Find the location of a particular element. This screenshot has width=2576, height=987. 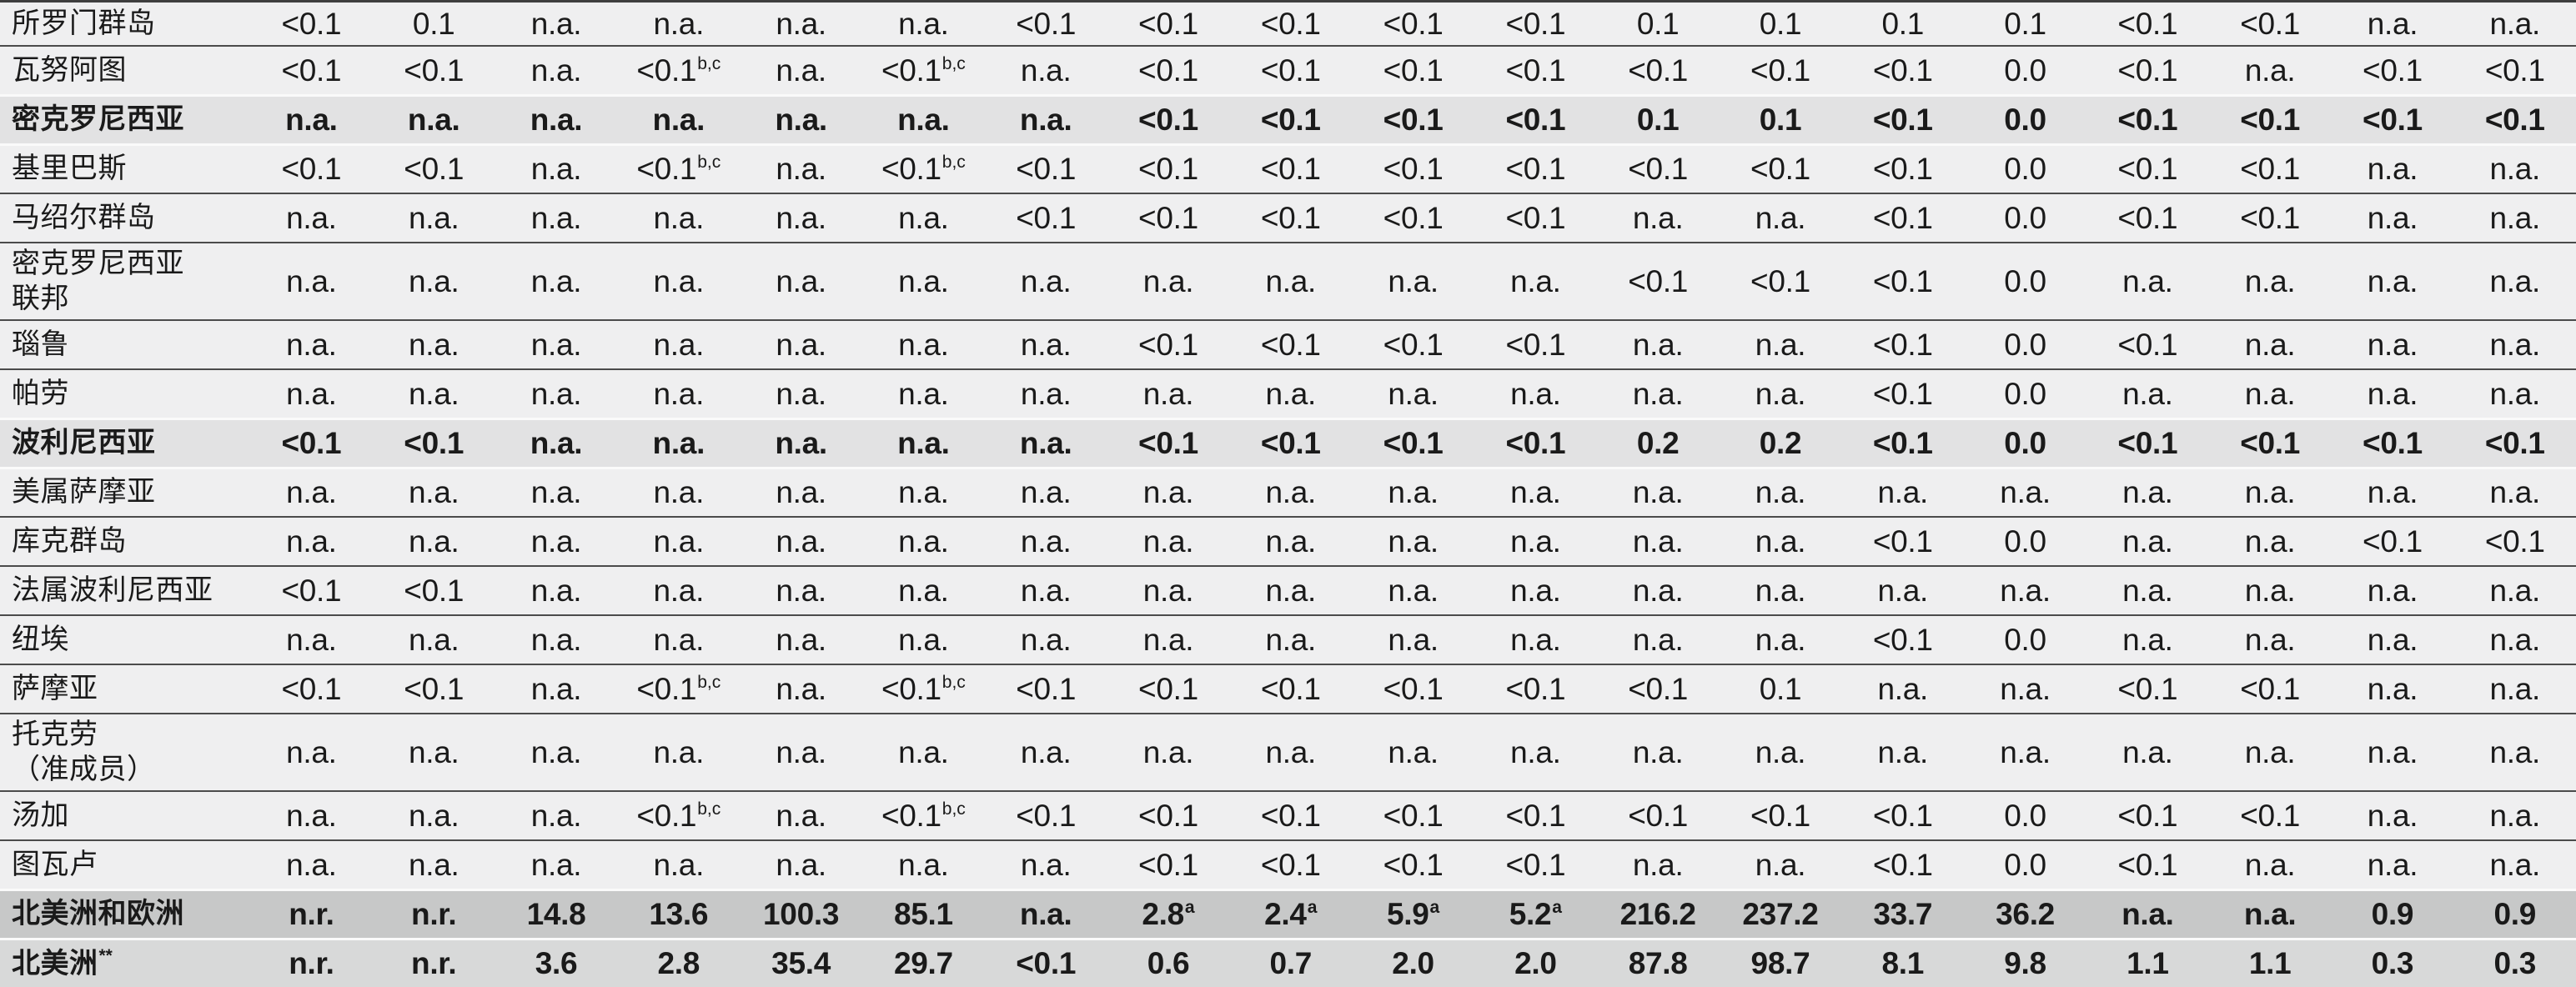

cell-value-text: 2.4 is located at coordinates (1285, 914).